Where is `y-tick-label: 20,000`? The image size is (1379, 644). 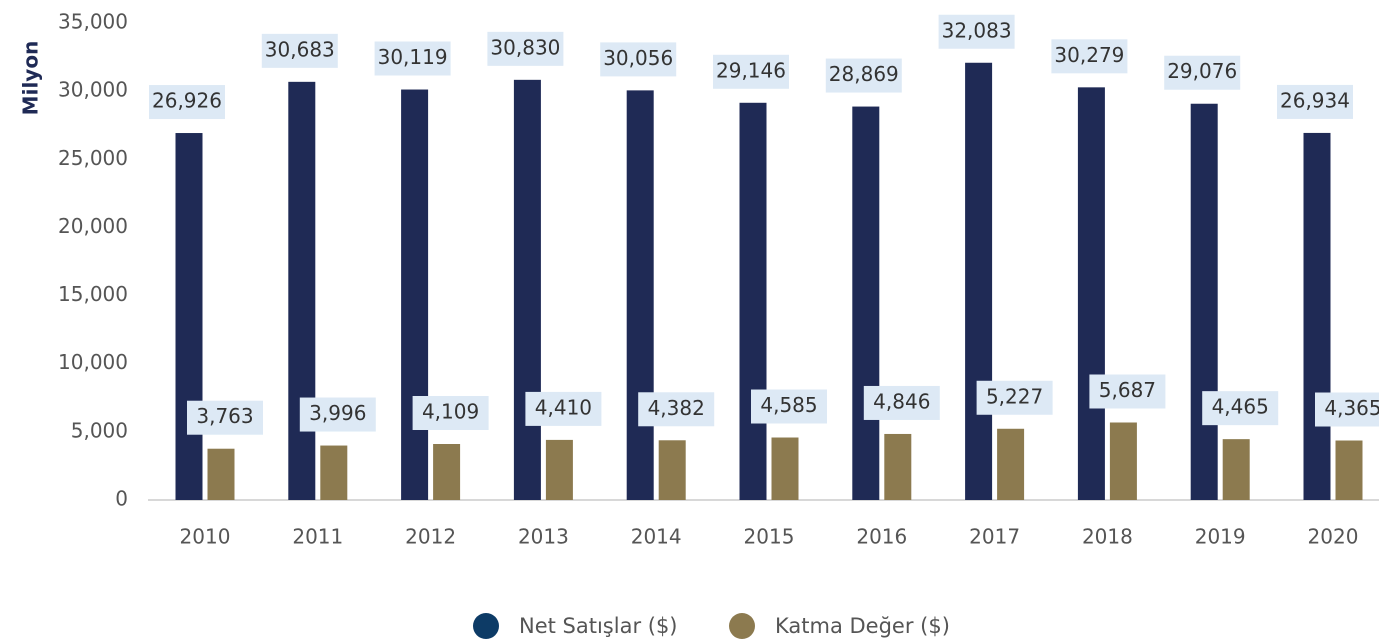
y-tick-label: 20,000 is located at coordinates (93, 226).